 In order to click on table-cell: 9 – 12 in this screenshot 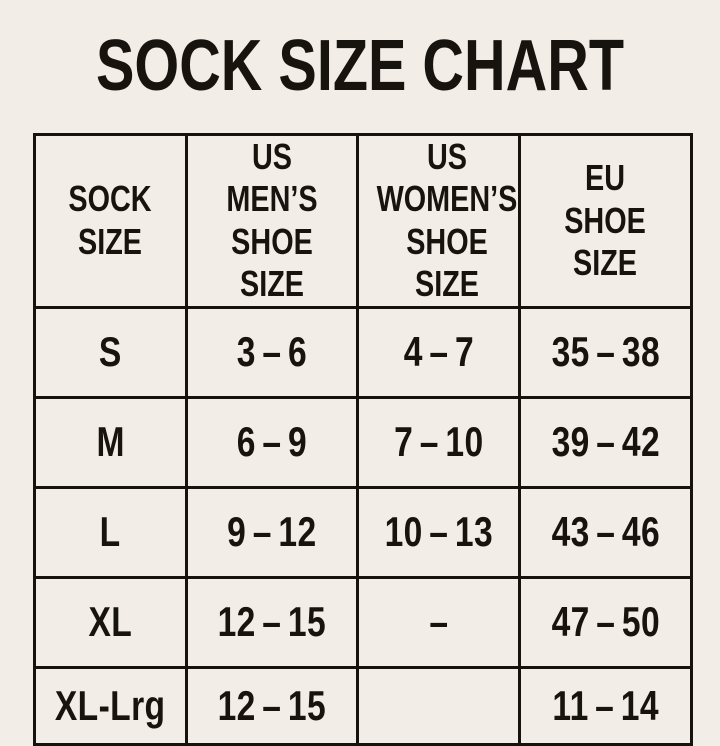, I will do `click(272, 532)`.